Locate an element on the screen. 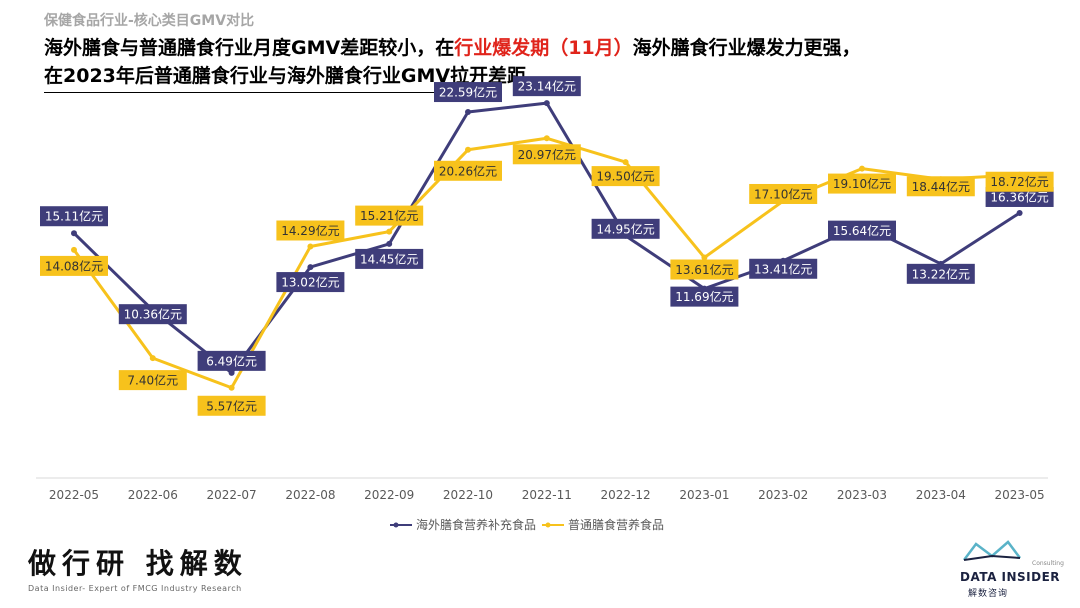 This screenshot has width=1080, height=608. logo-name: DATA INSIDER is located at coordinates (1010, 577).